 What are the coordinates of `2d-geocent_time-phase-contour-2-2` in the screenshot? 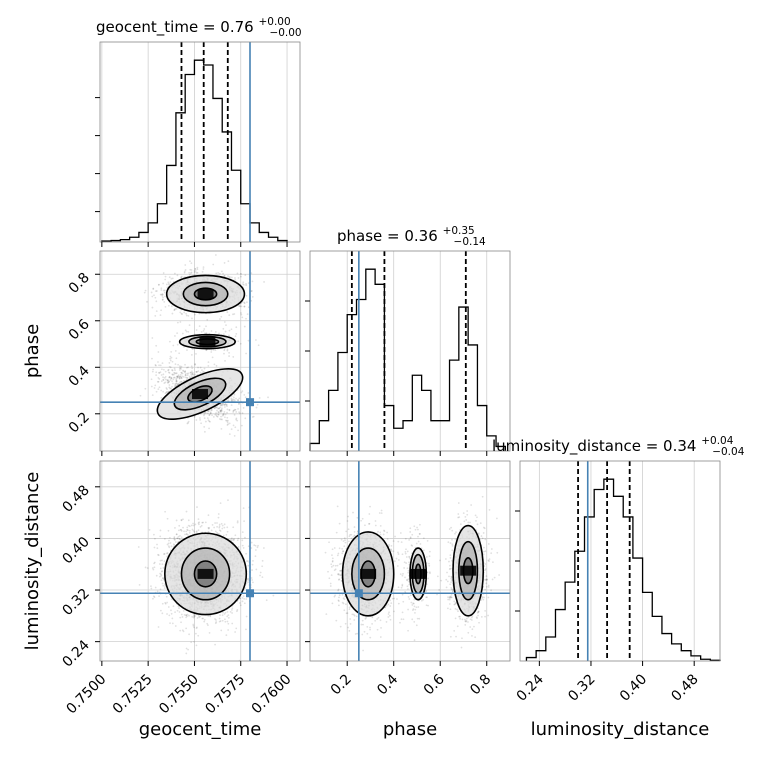 It's located at (200, 394).